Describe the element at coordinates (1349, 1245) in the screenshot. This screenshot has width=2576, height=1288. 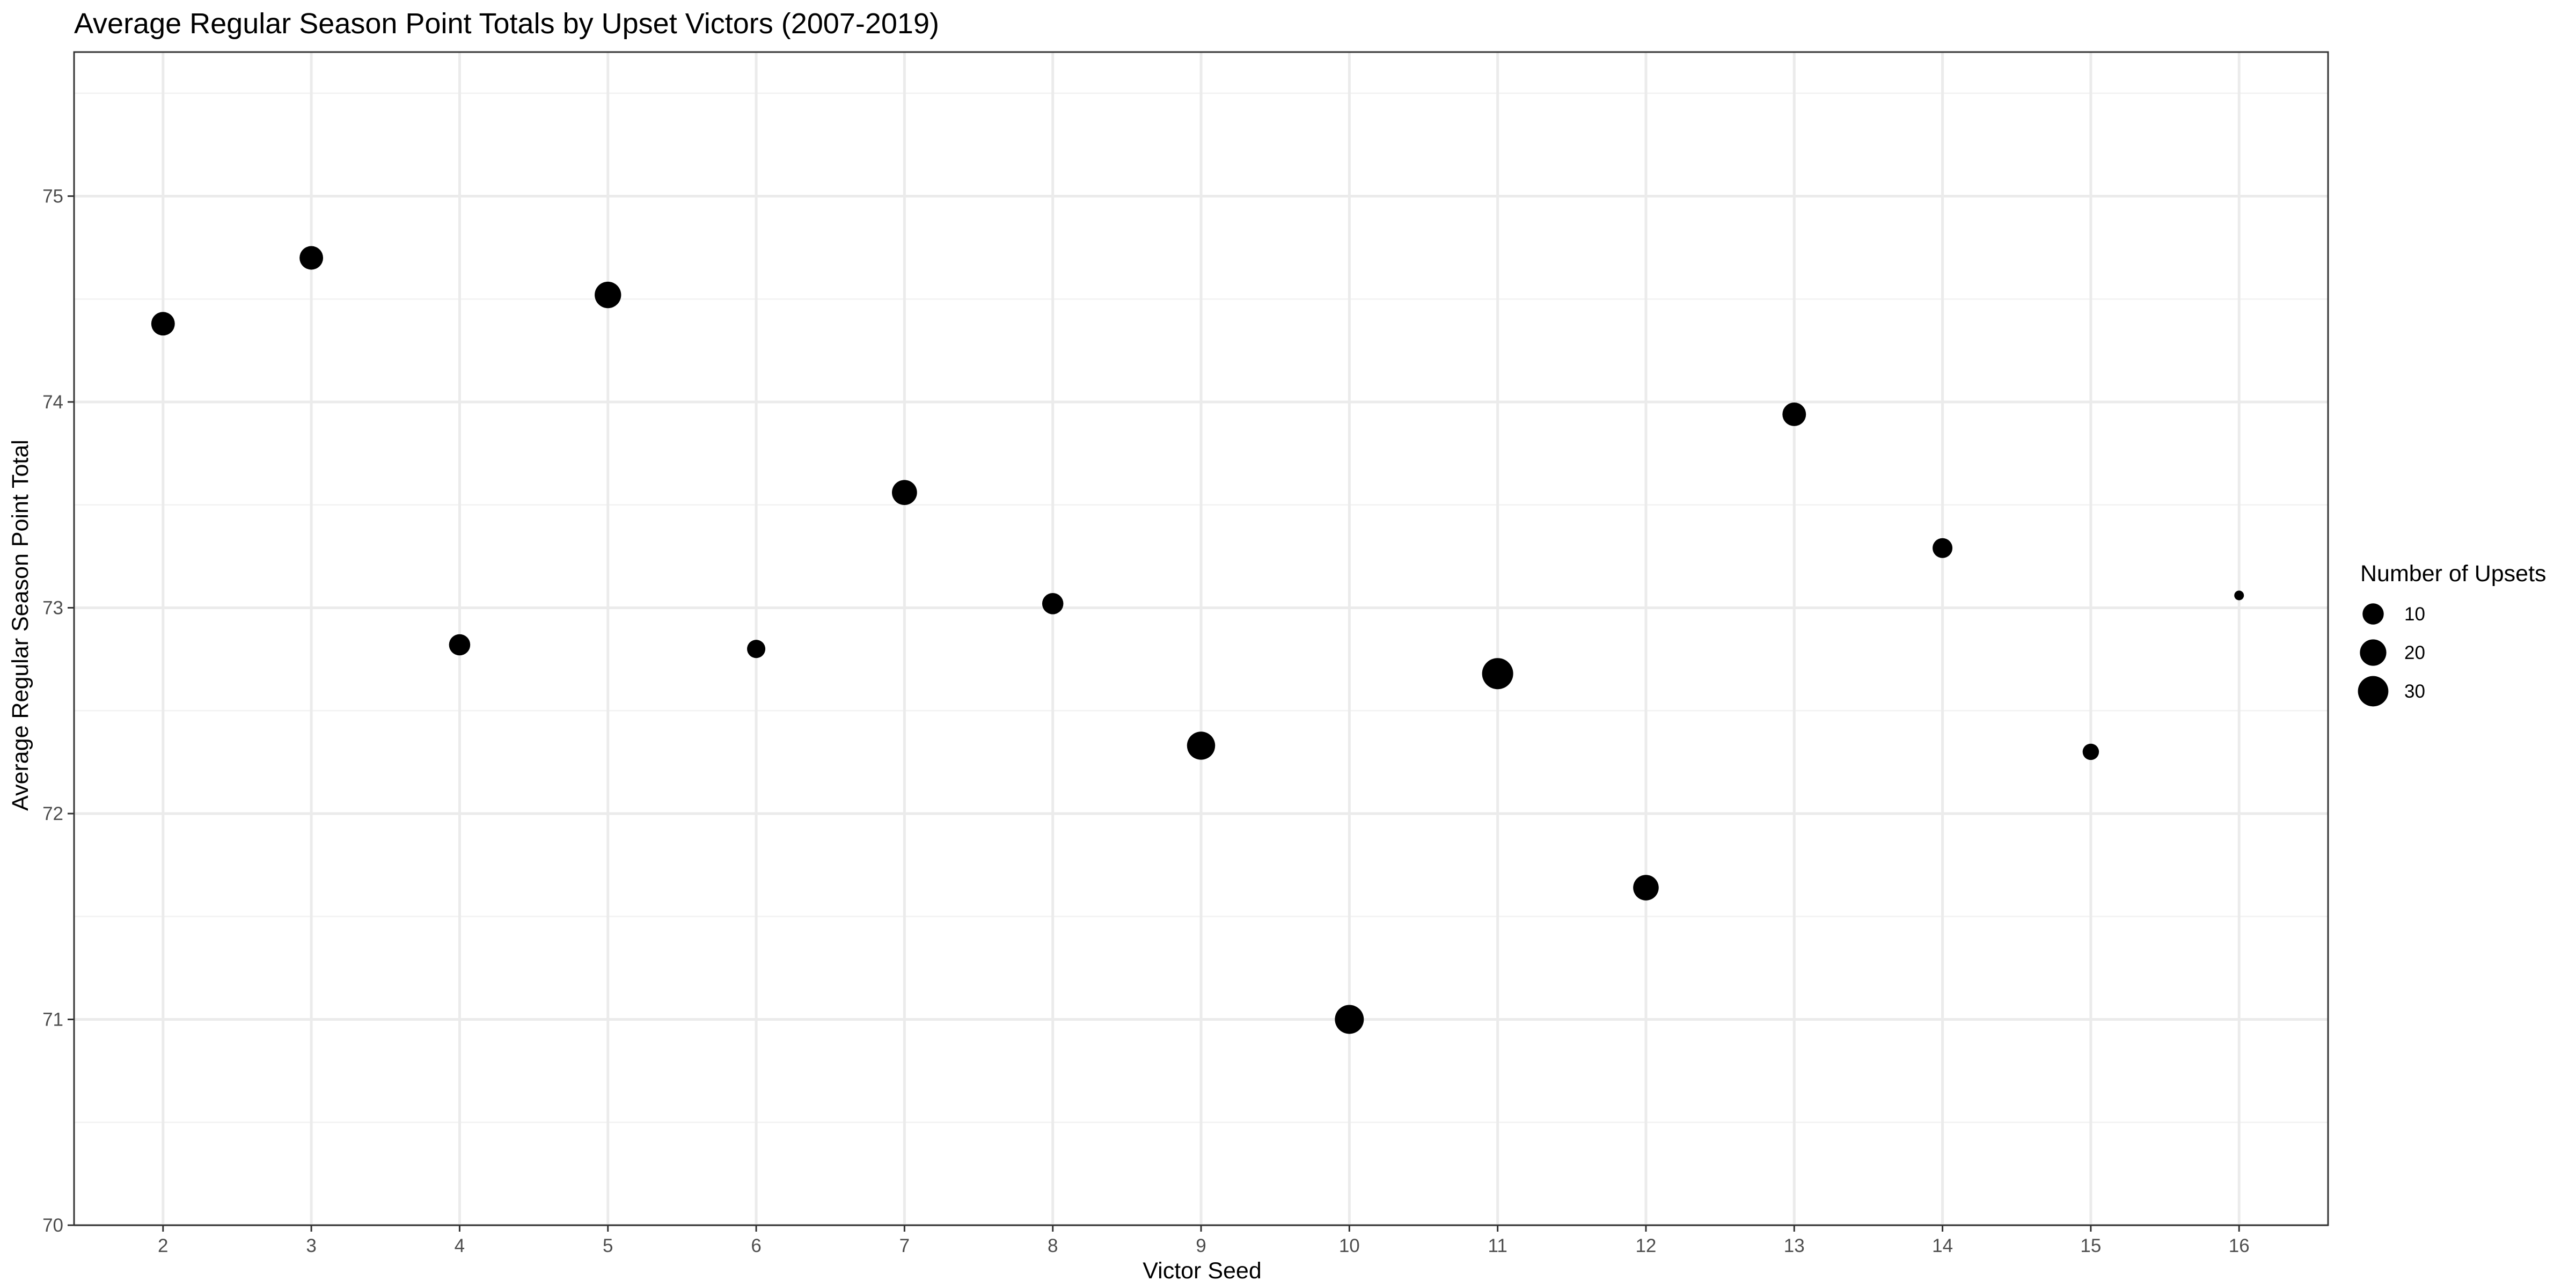
I see `x-tick-label: 10` at that location.